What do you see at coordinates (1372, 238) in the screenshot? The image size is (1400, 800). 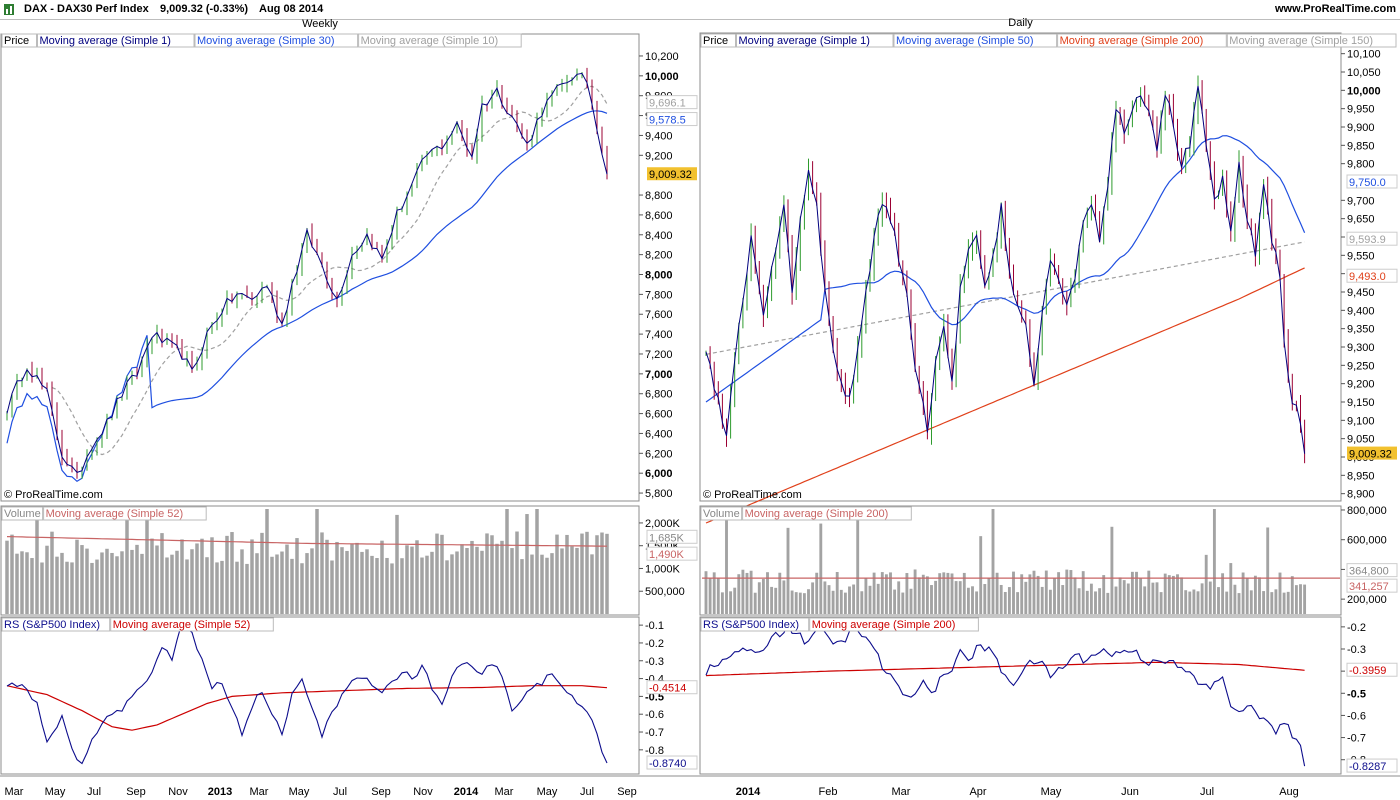 I see `daily-ma150-value: 9,593.9` at bounding box center [1372, 238].